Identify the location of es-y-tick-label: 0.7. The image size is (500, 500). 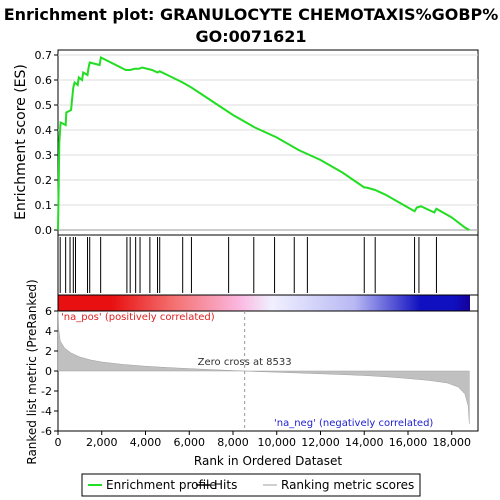
(44, 55).